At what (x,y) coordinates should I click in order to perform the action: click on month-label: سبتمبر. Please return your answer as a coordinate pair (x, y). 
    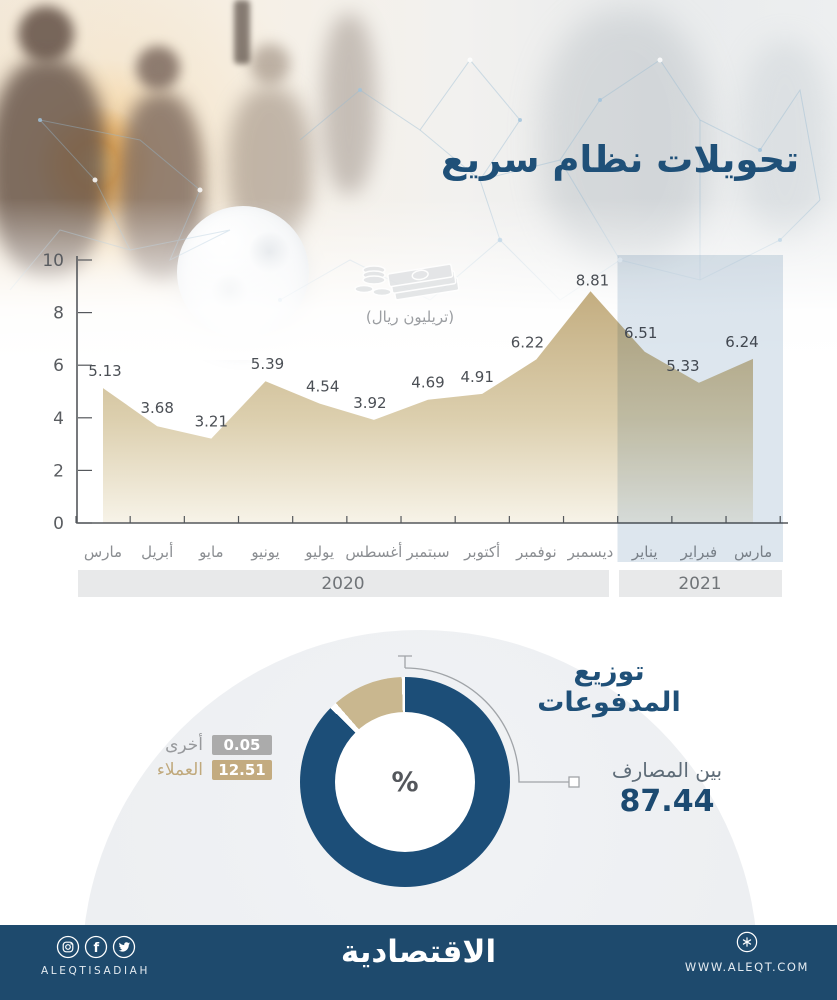
    Looking at the image, I should click on (427, 552).